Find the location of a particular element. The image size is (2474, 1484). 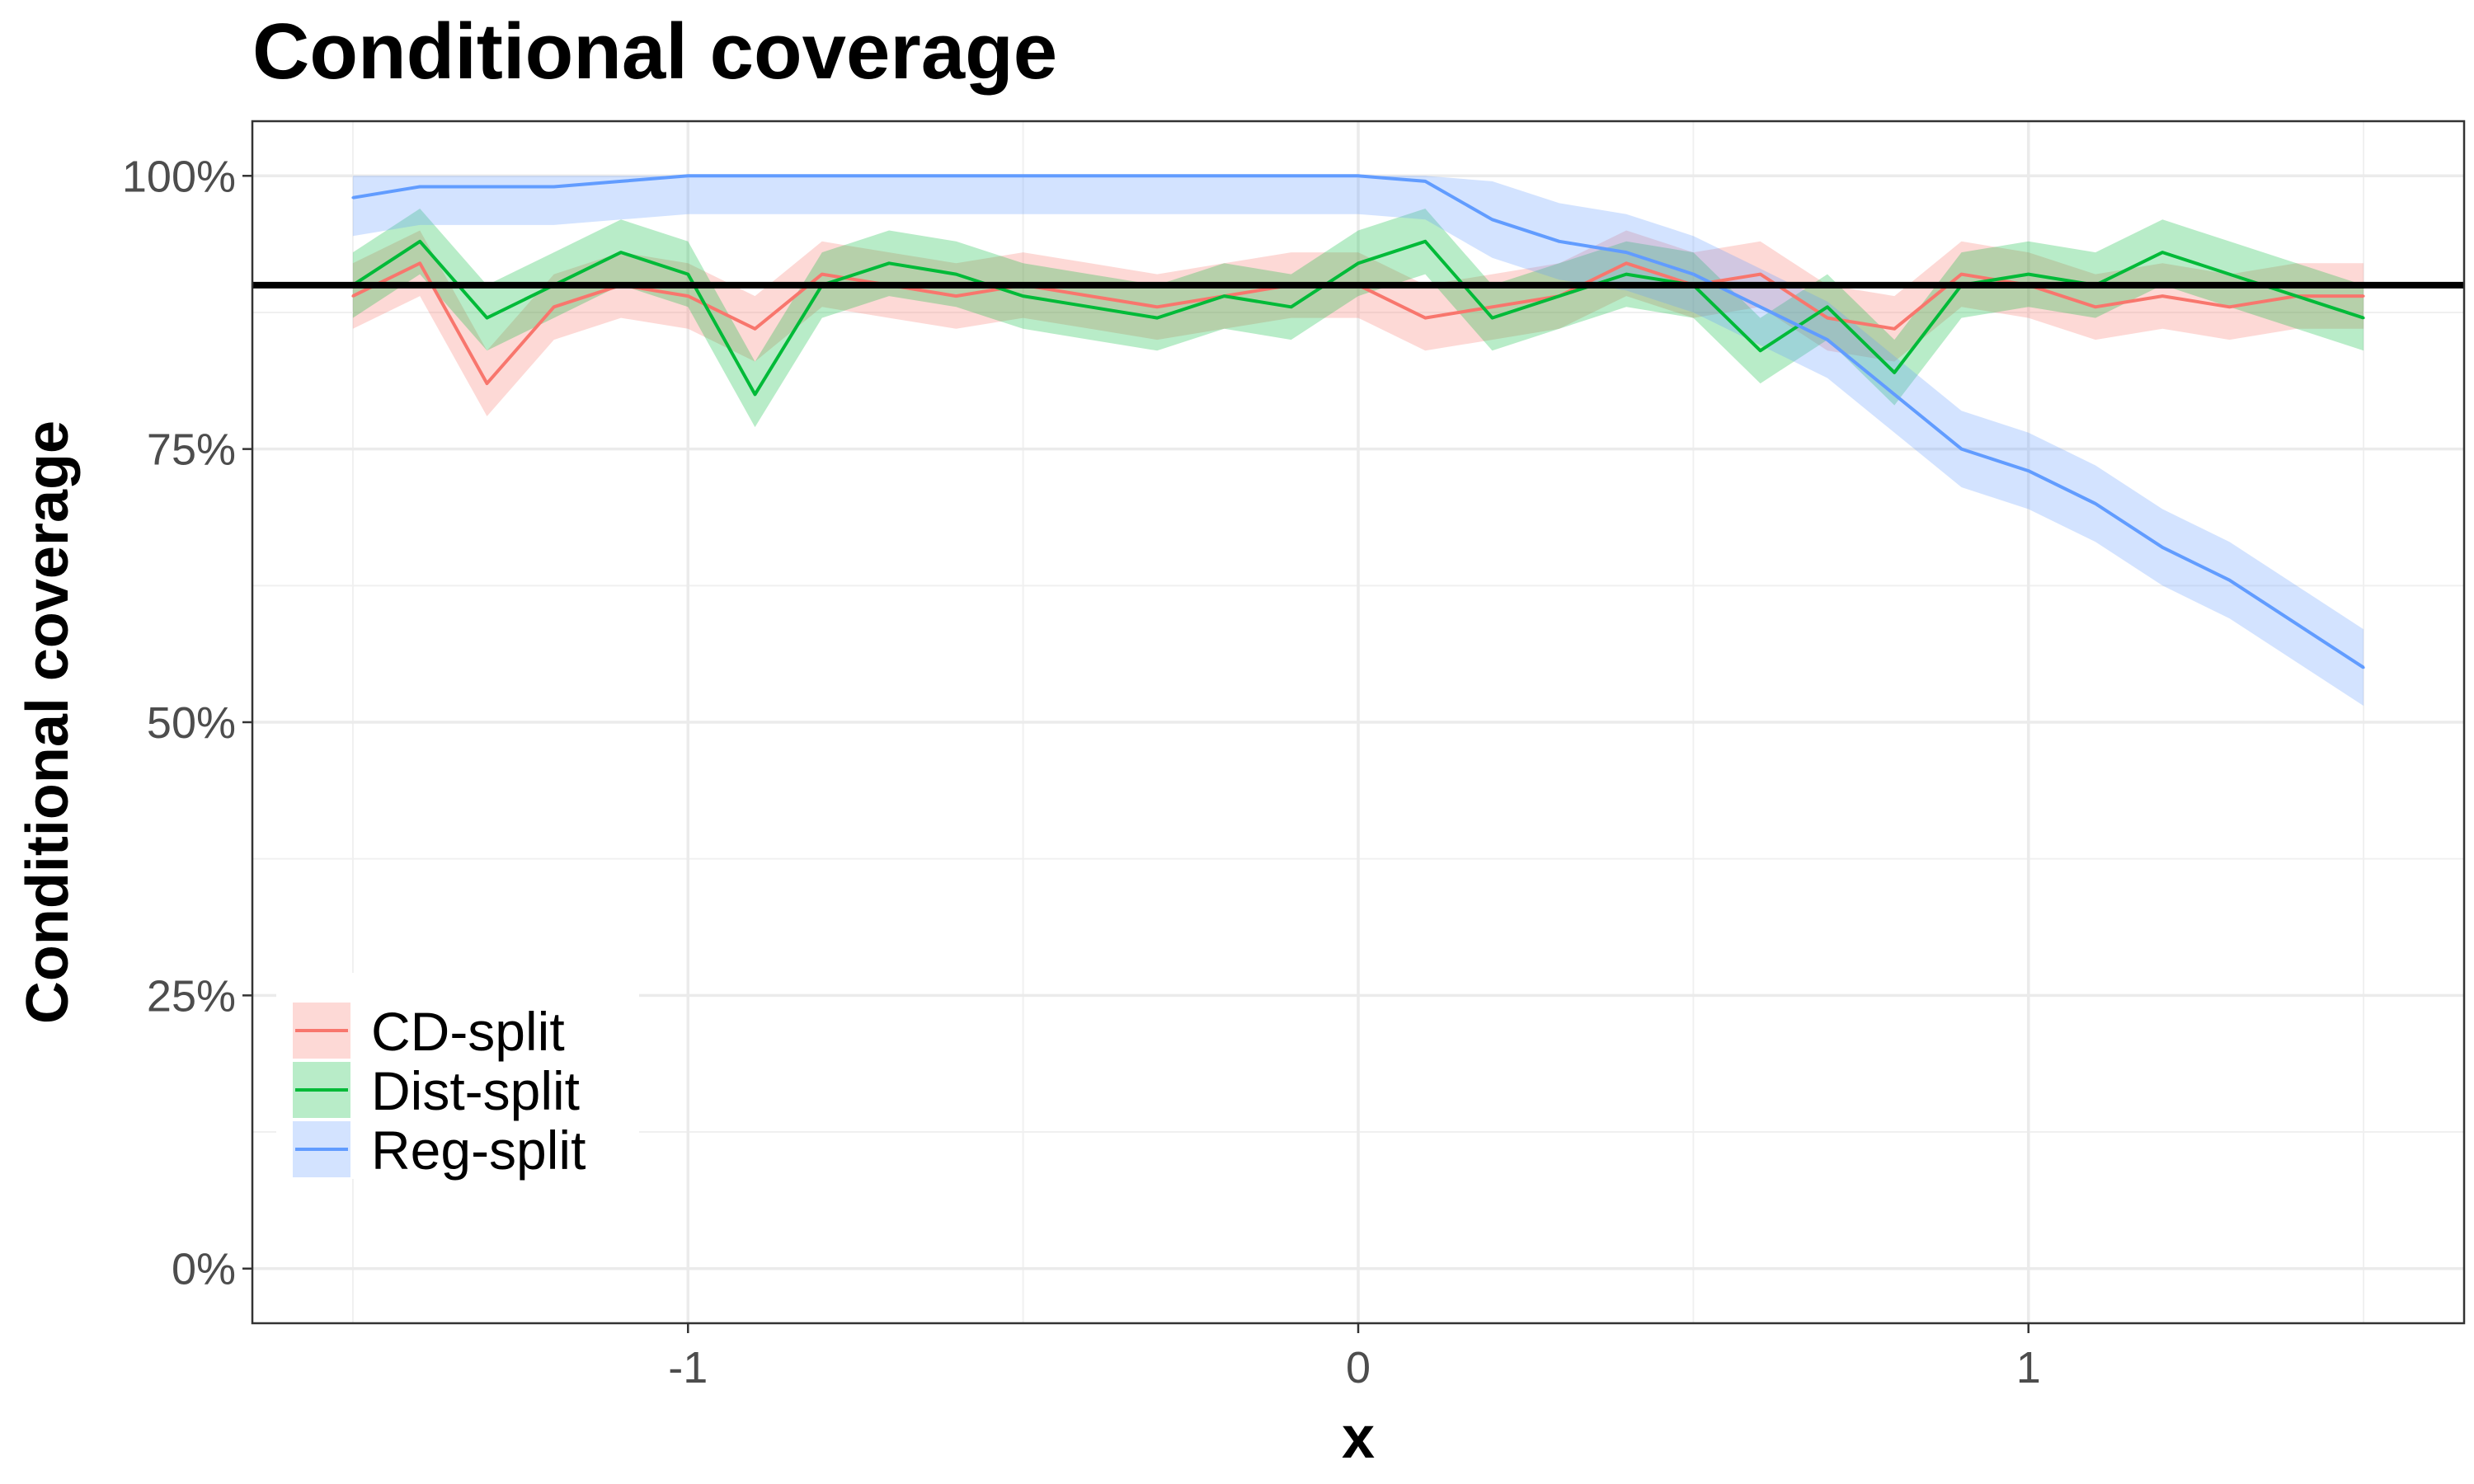

x-tick-label: 1 is located at coordinates (2028, 1367).